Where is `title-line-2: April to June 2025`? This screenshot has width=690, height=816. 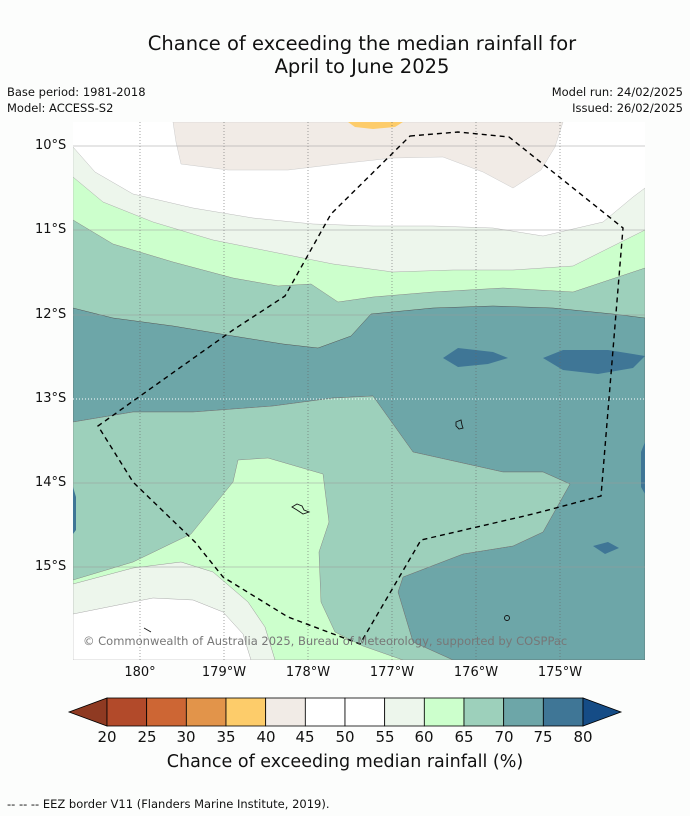 title-line-2: April to June 2025 is located at coordinates (362, 66).